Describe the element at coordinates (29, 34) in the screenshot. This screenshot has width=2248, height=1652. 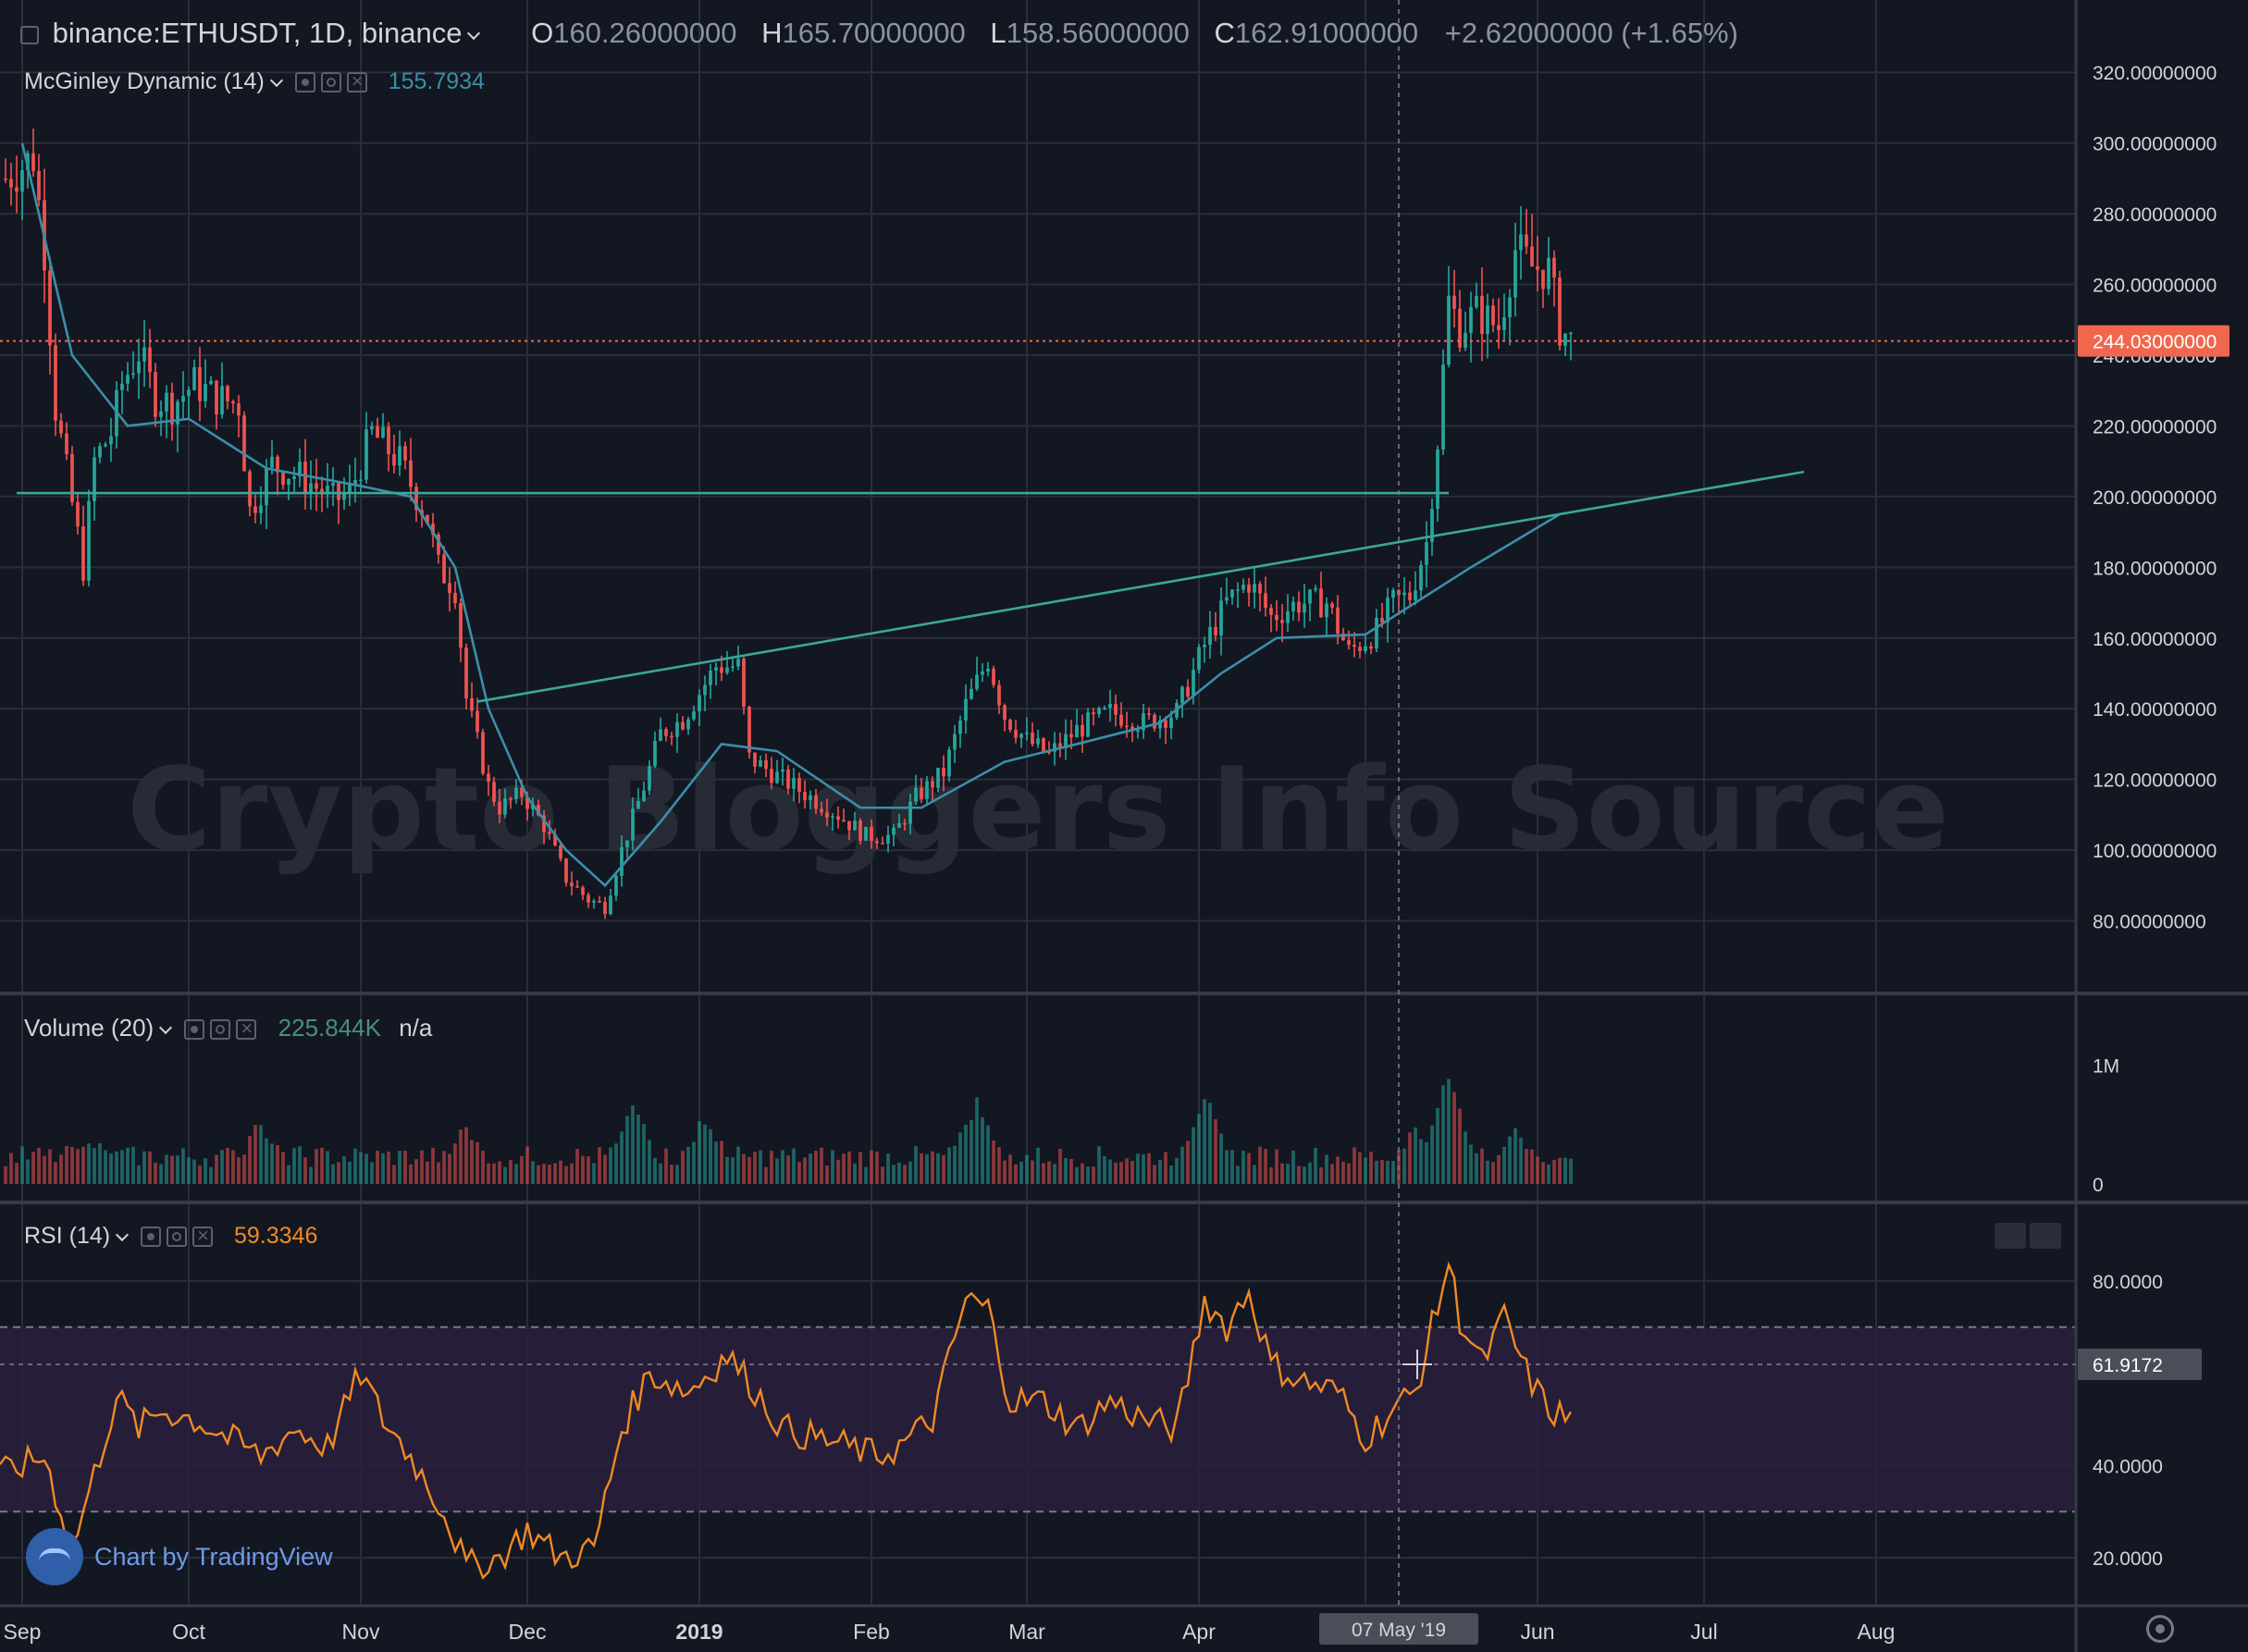
I see `collapse-icon` at that location.